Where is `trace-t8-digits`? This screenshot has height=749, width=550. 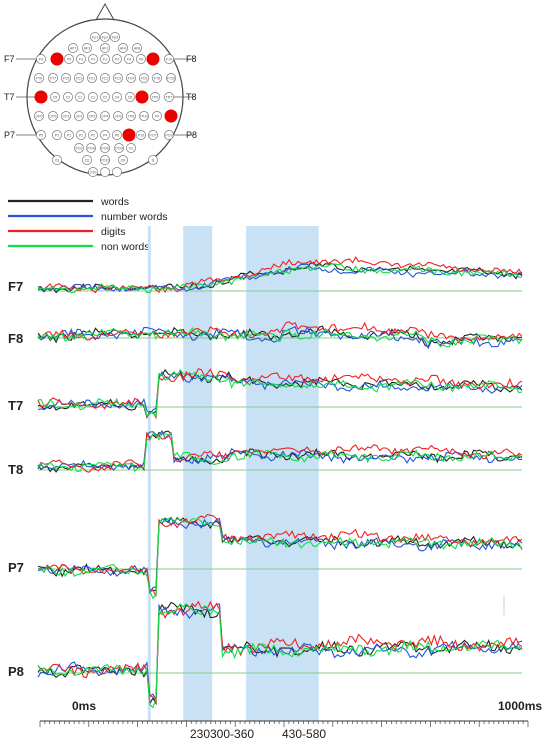
trace-t8-digits is located at coordinates (280, 452).